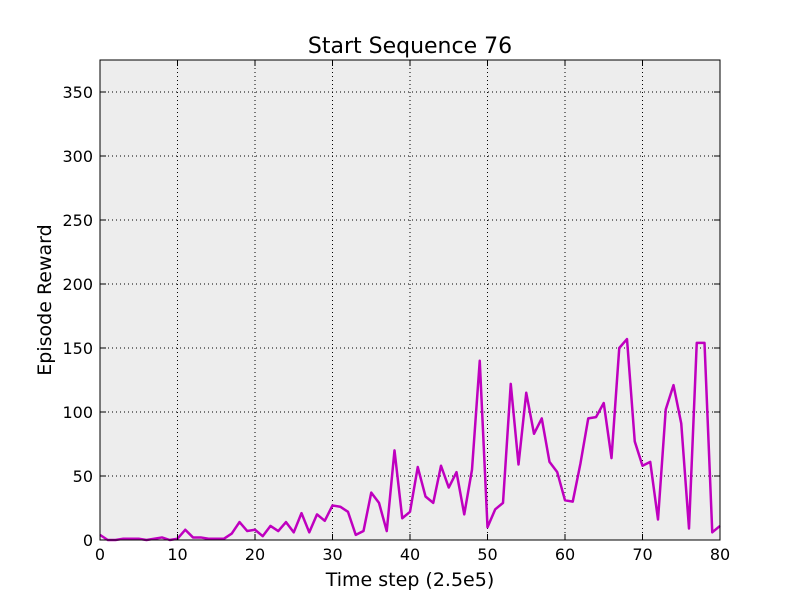 This screenshot has width=800, height=600. What do you see at coordinates (410, 554) in the screenshot?
I see `x-tick-label: 40` at bounding box center [410, 554].